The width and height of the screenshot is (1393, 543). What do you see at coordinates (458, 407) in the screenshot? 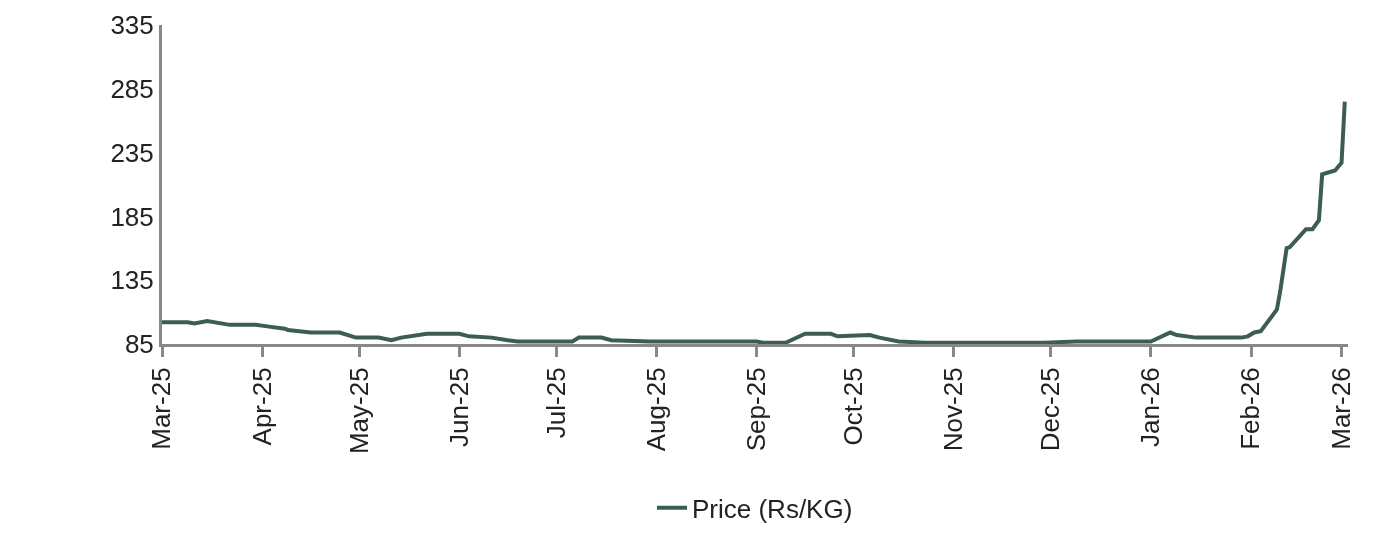
I see `x-tick-label: Jun-25` at bounding box center [458, 407].